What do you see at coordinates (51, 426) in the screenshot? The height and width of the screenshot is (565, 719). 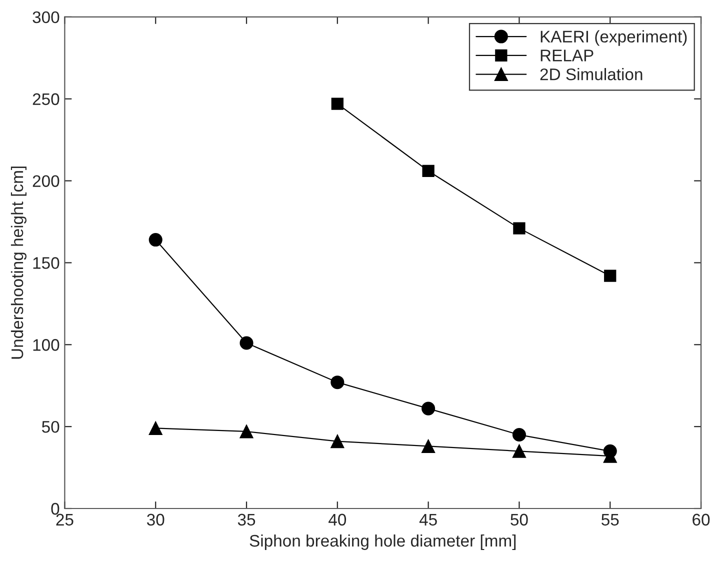 I see `y-tick-label: 50` at bounding box center [51, 426].